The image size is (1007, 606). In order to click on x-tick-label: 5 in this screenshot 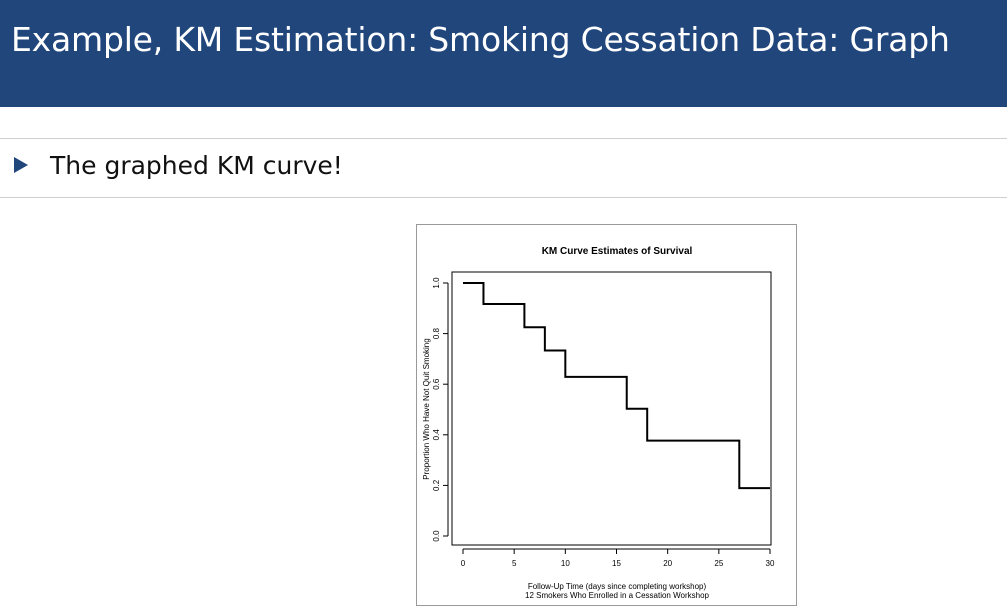, I will do `click(514, 563)`.